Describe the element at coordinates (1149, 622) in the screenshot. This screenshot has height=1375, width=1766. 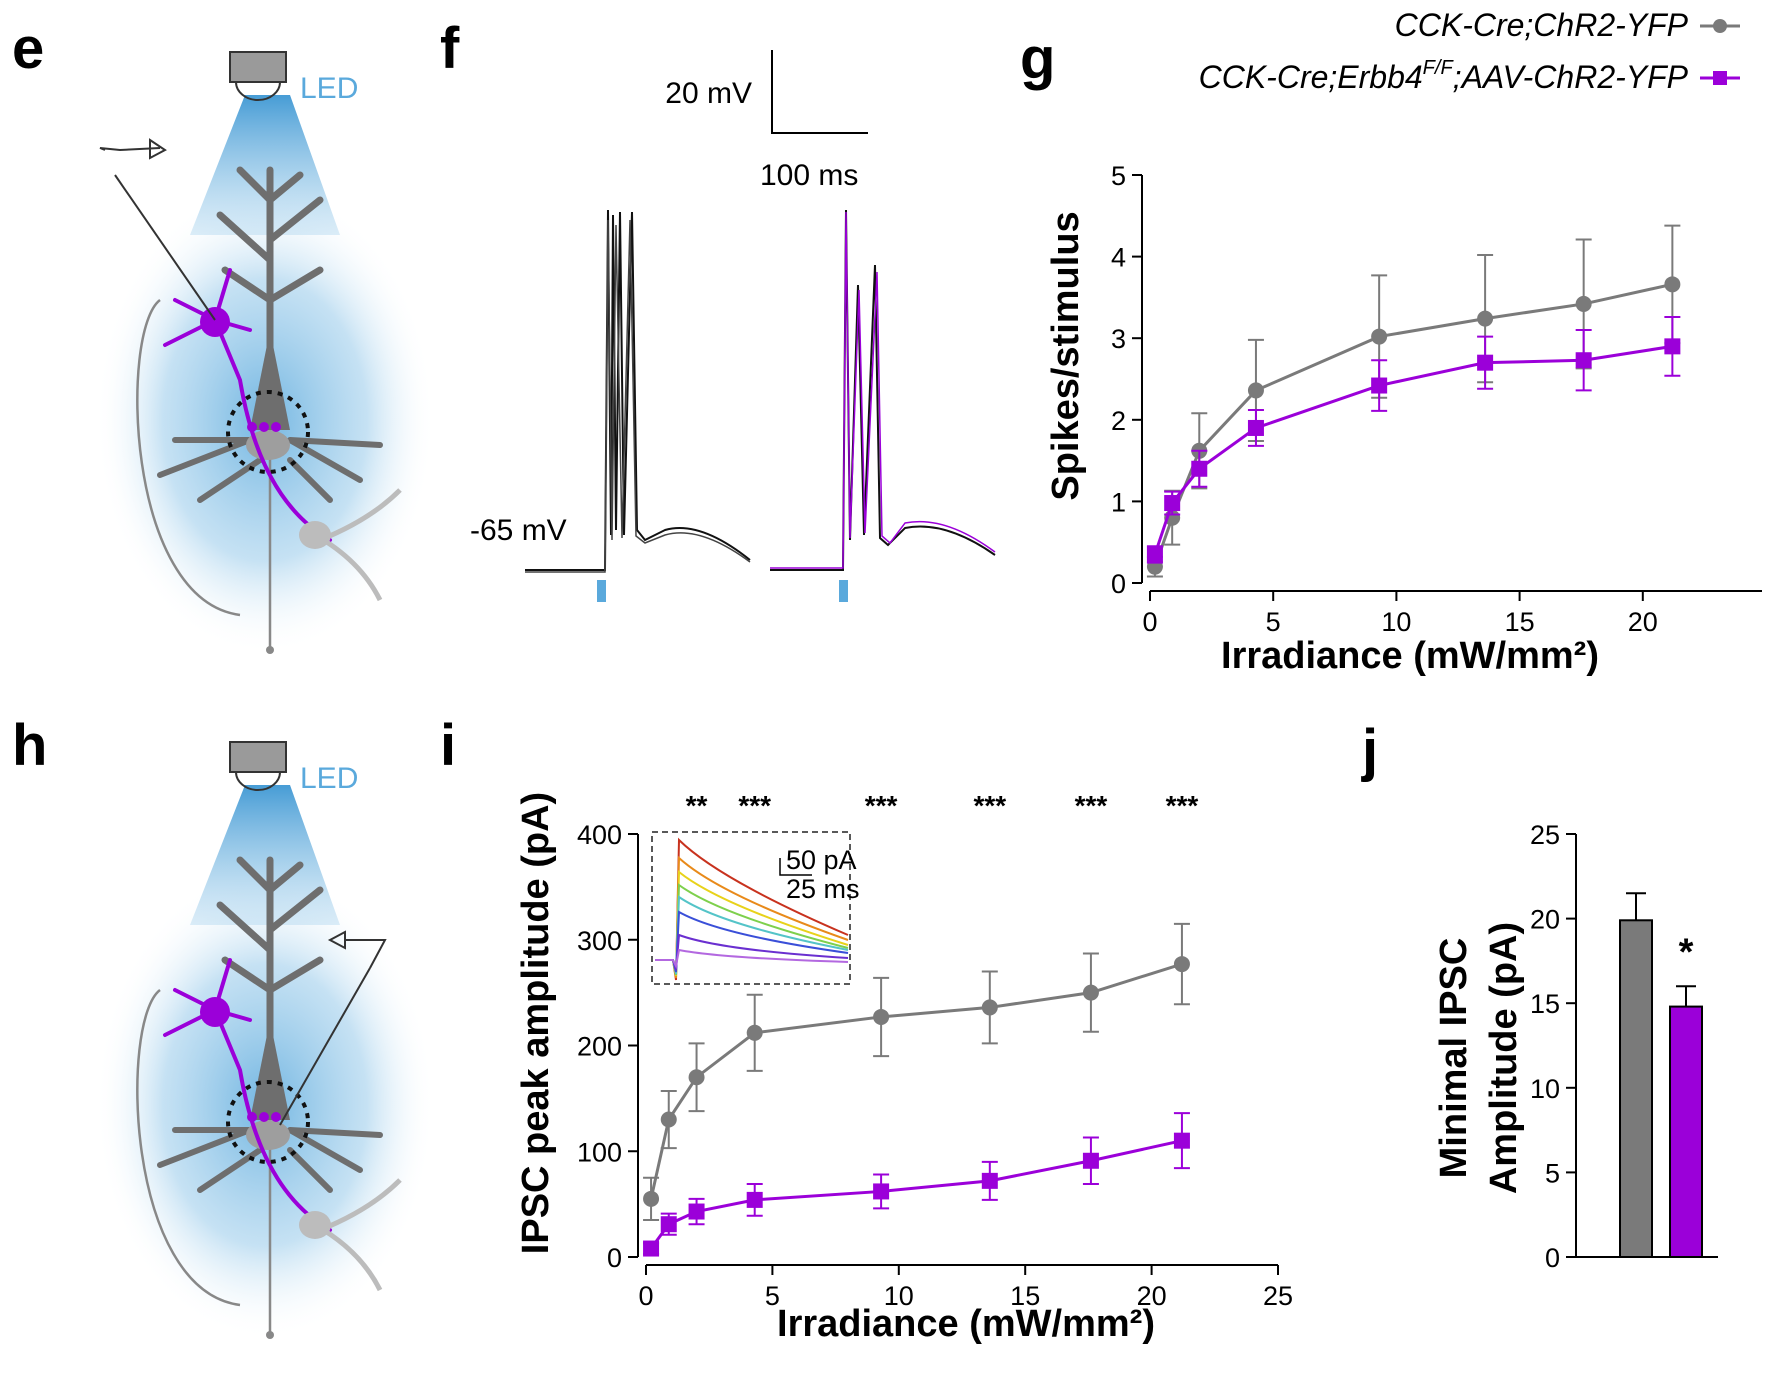
I see `chart-g-xtick-label: 0` at that location.